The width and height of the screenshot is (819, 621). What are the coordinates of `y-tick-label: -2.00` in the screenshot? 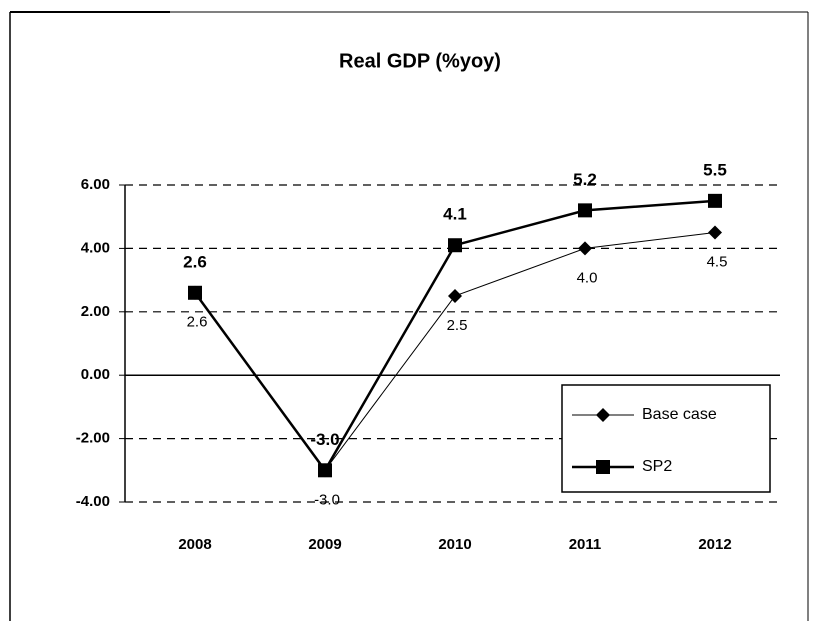 It's located at (93, 438).